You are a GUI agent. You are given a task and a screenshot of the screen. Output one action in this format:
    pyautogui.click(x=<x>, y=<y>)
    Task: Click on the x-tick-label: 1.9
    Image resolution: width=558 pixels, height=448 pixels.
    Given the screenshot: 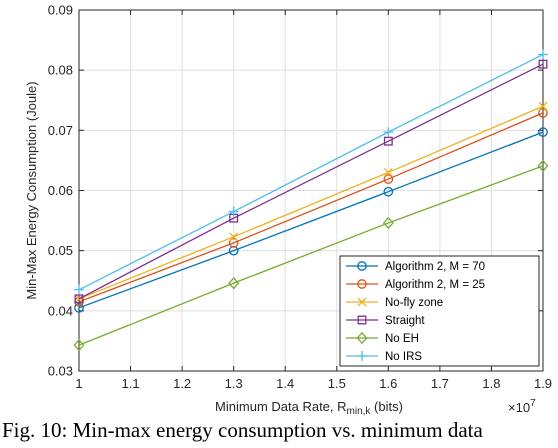 What is the action you would take?
    pyautogui.click(x=543, y=383)
    